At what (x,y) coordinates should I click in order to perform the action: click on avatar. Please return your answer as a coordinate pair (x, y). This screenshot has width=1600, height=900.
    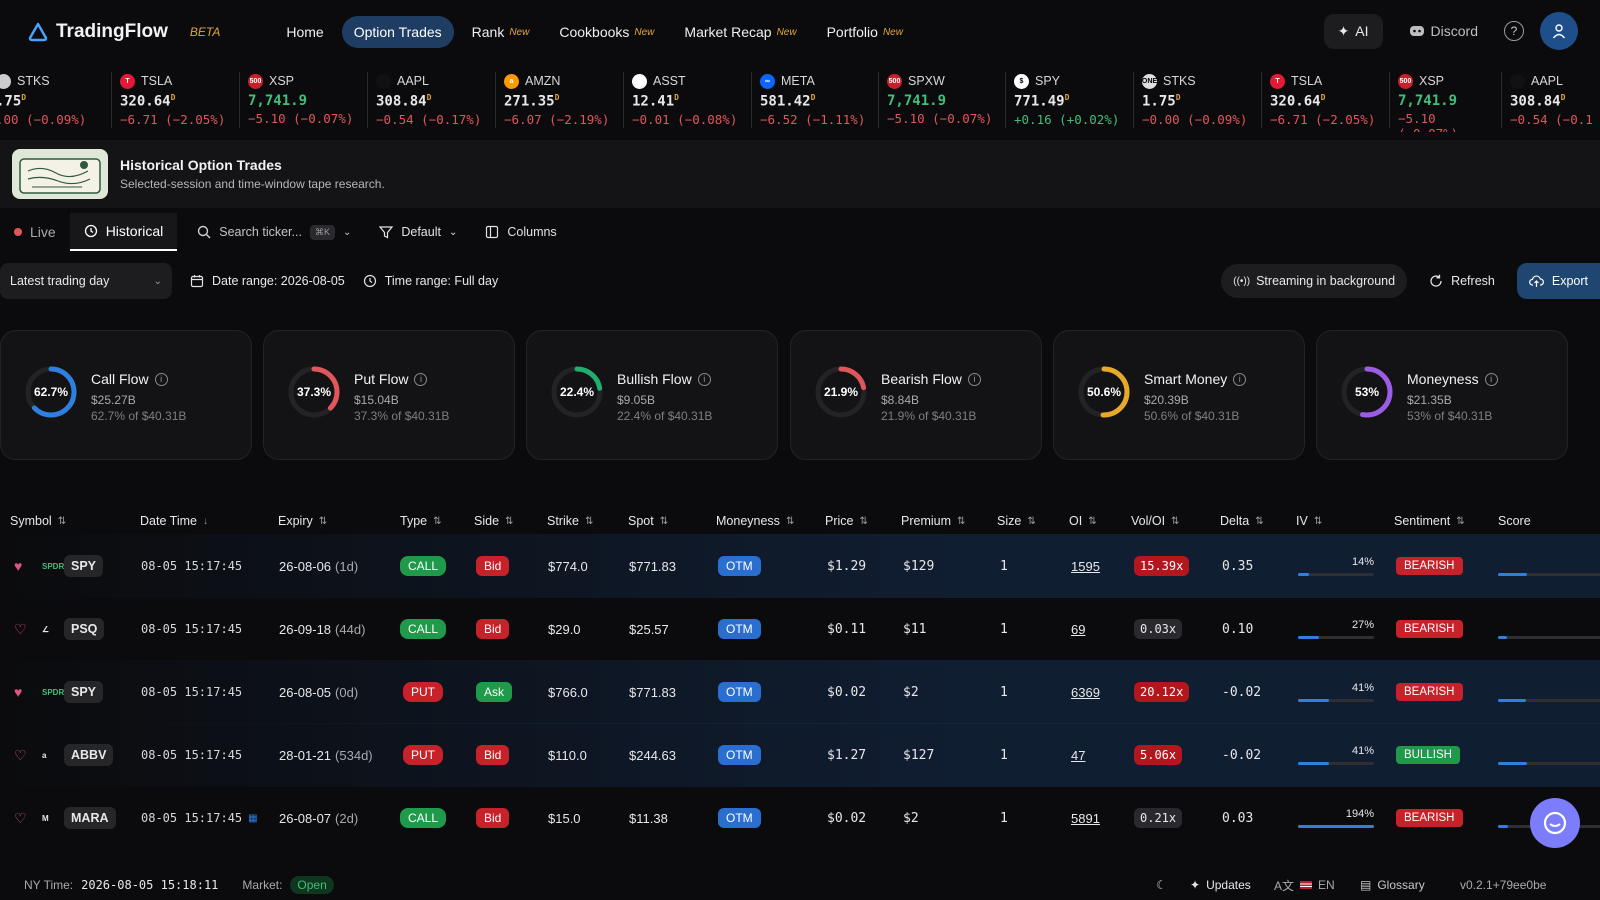
    Looking at the image, I should click on (1559, 31).